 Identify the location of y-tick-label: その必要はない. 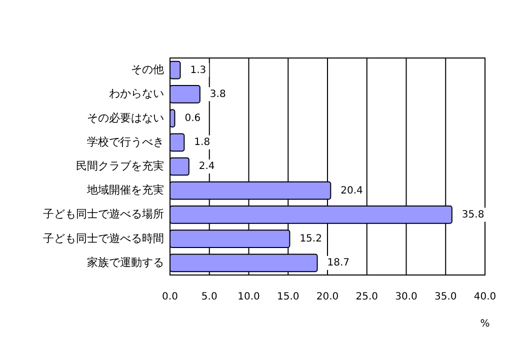
(125, 117).